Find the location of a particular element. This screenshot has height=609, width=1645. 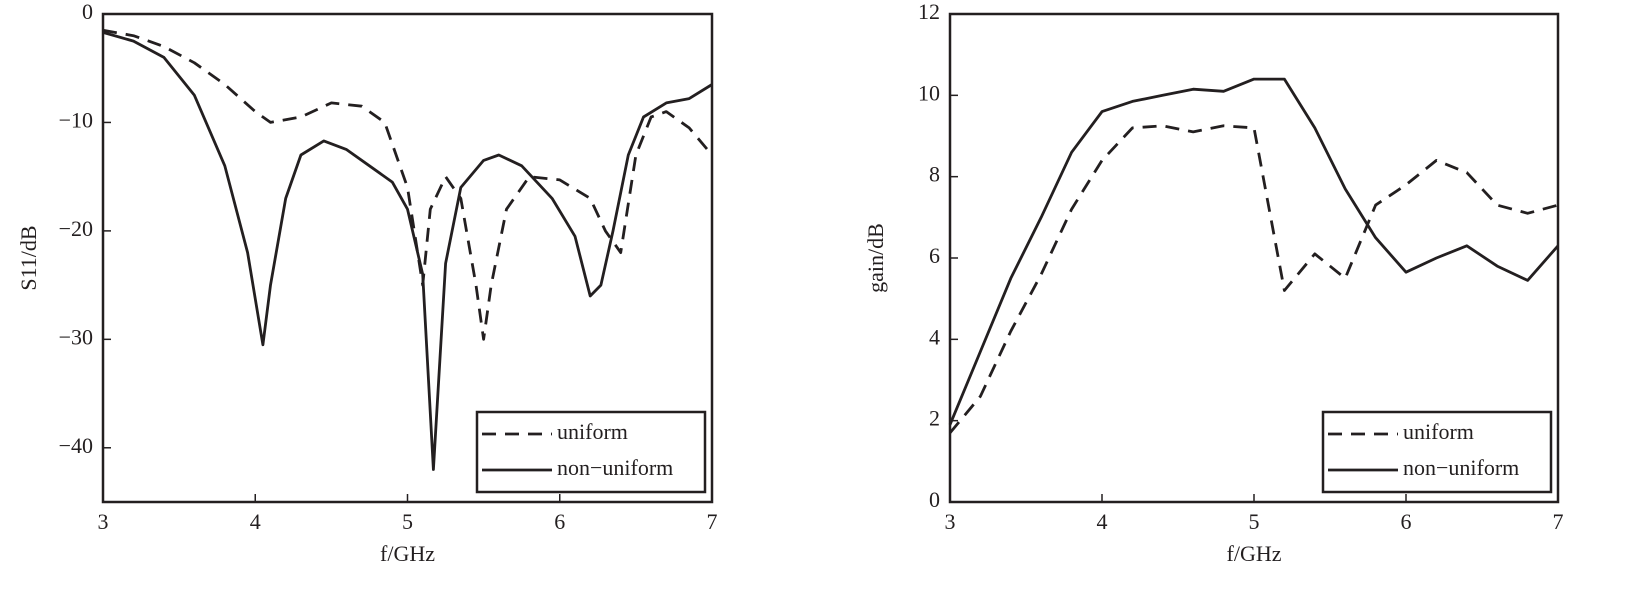

y-tick-label: 12 is located at coordinates (929, 12).